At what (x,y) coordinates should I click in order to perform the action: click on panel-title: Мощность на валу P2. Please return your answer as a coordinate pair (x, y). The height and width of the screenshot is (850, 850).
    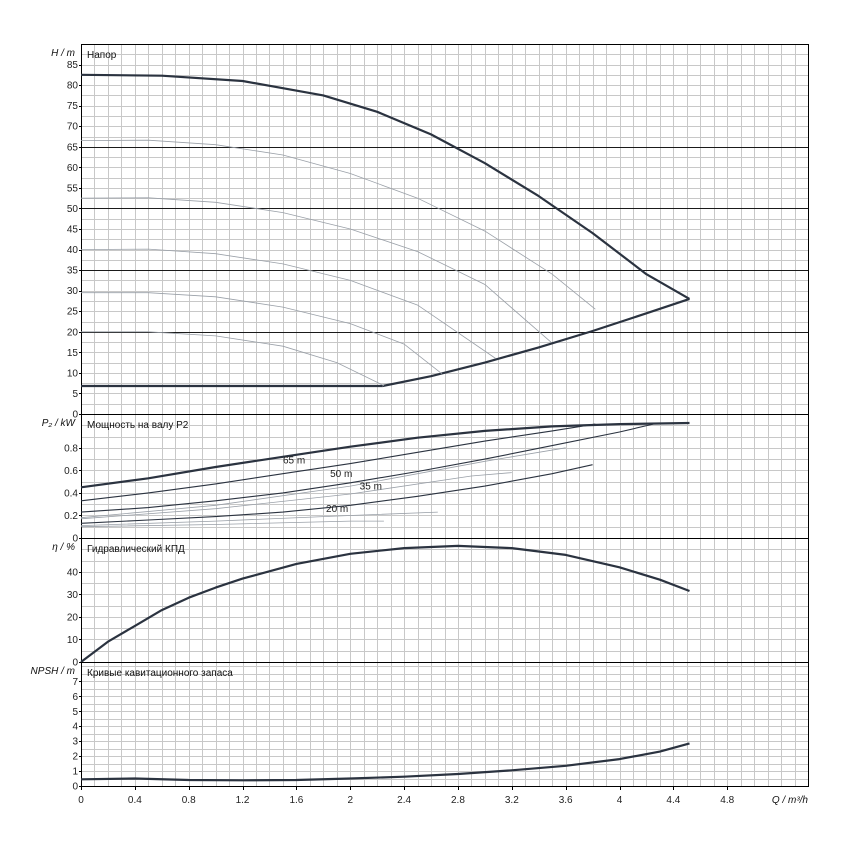
    Looking at the image, I should click on (138, 425).